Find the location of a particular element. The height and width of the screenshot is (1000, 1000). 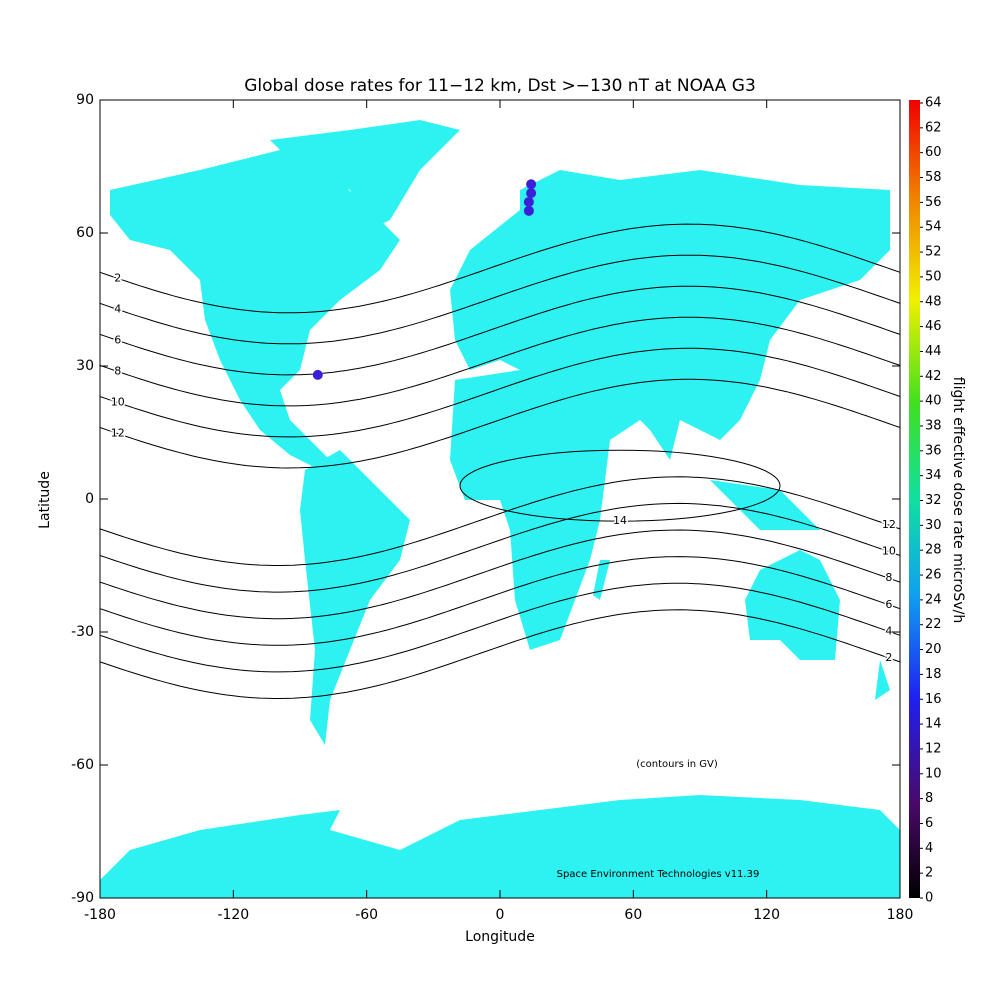

colorbar-tick-label: 18 is located at coordinates (933, 674).